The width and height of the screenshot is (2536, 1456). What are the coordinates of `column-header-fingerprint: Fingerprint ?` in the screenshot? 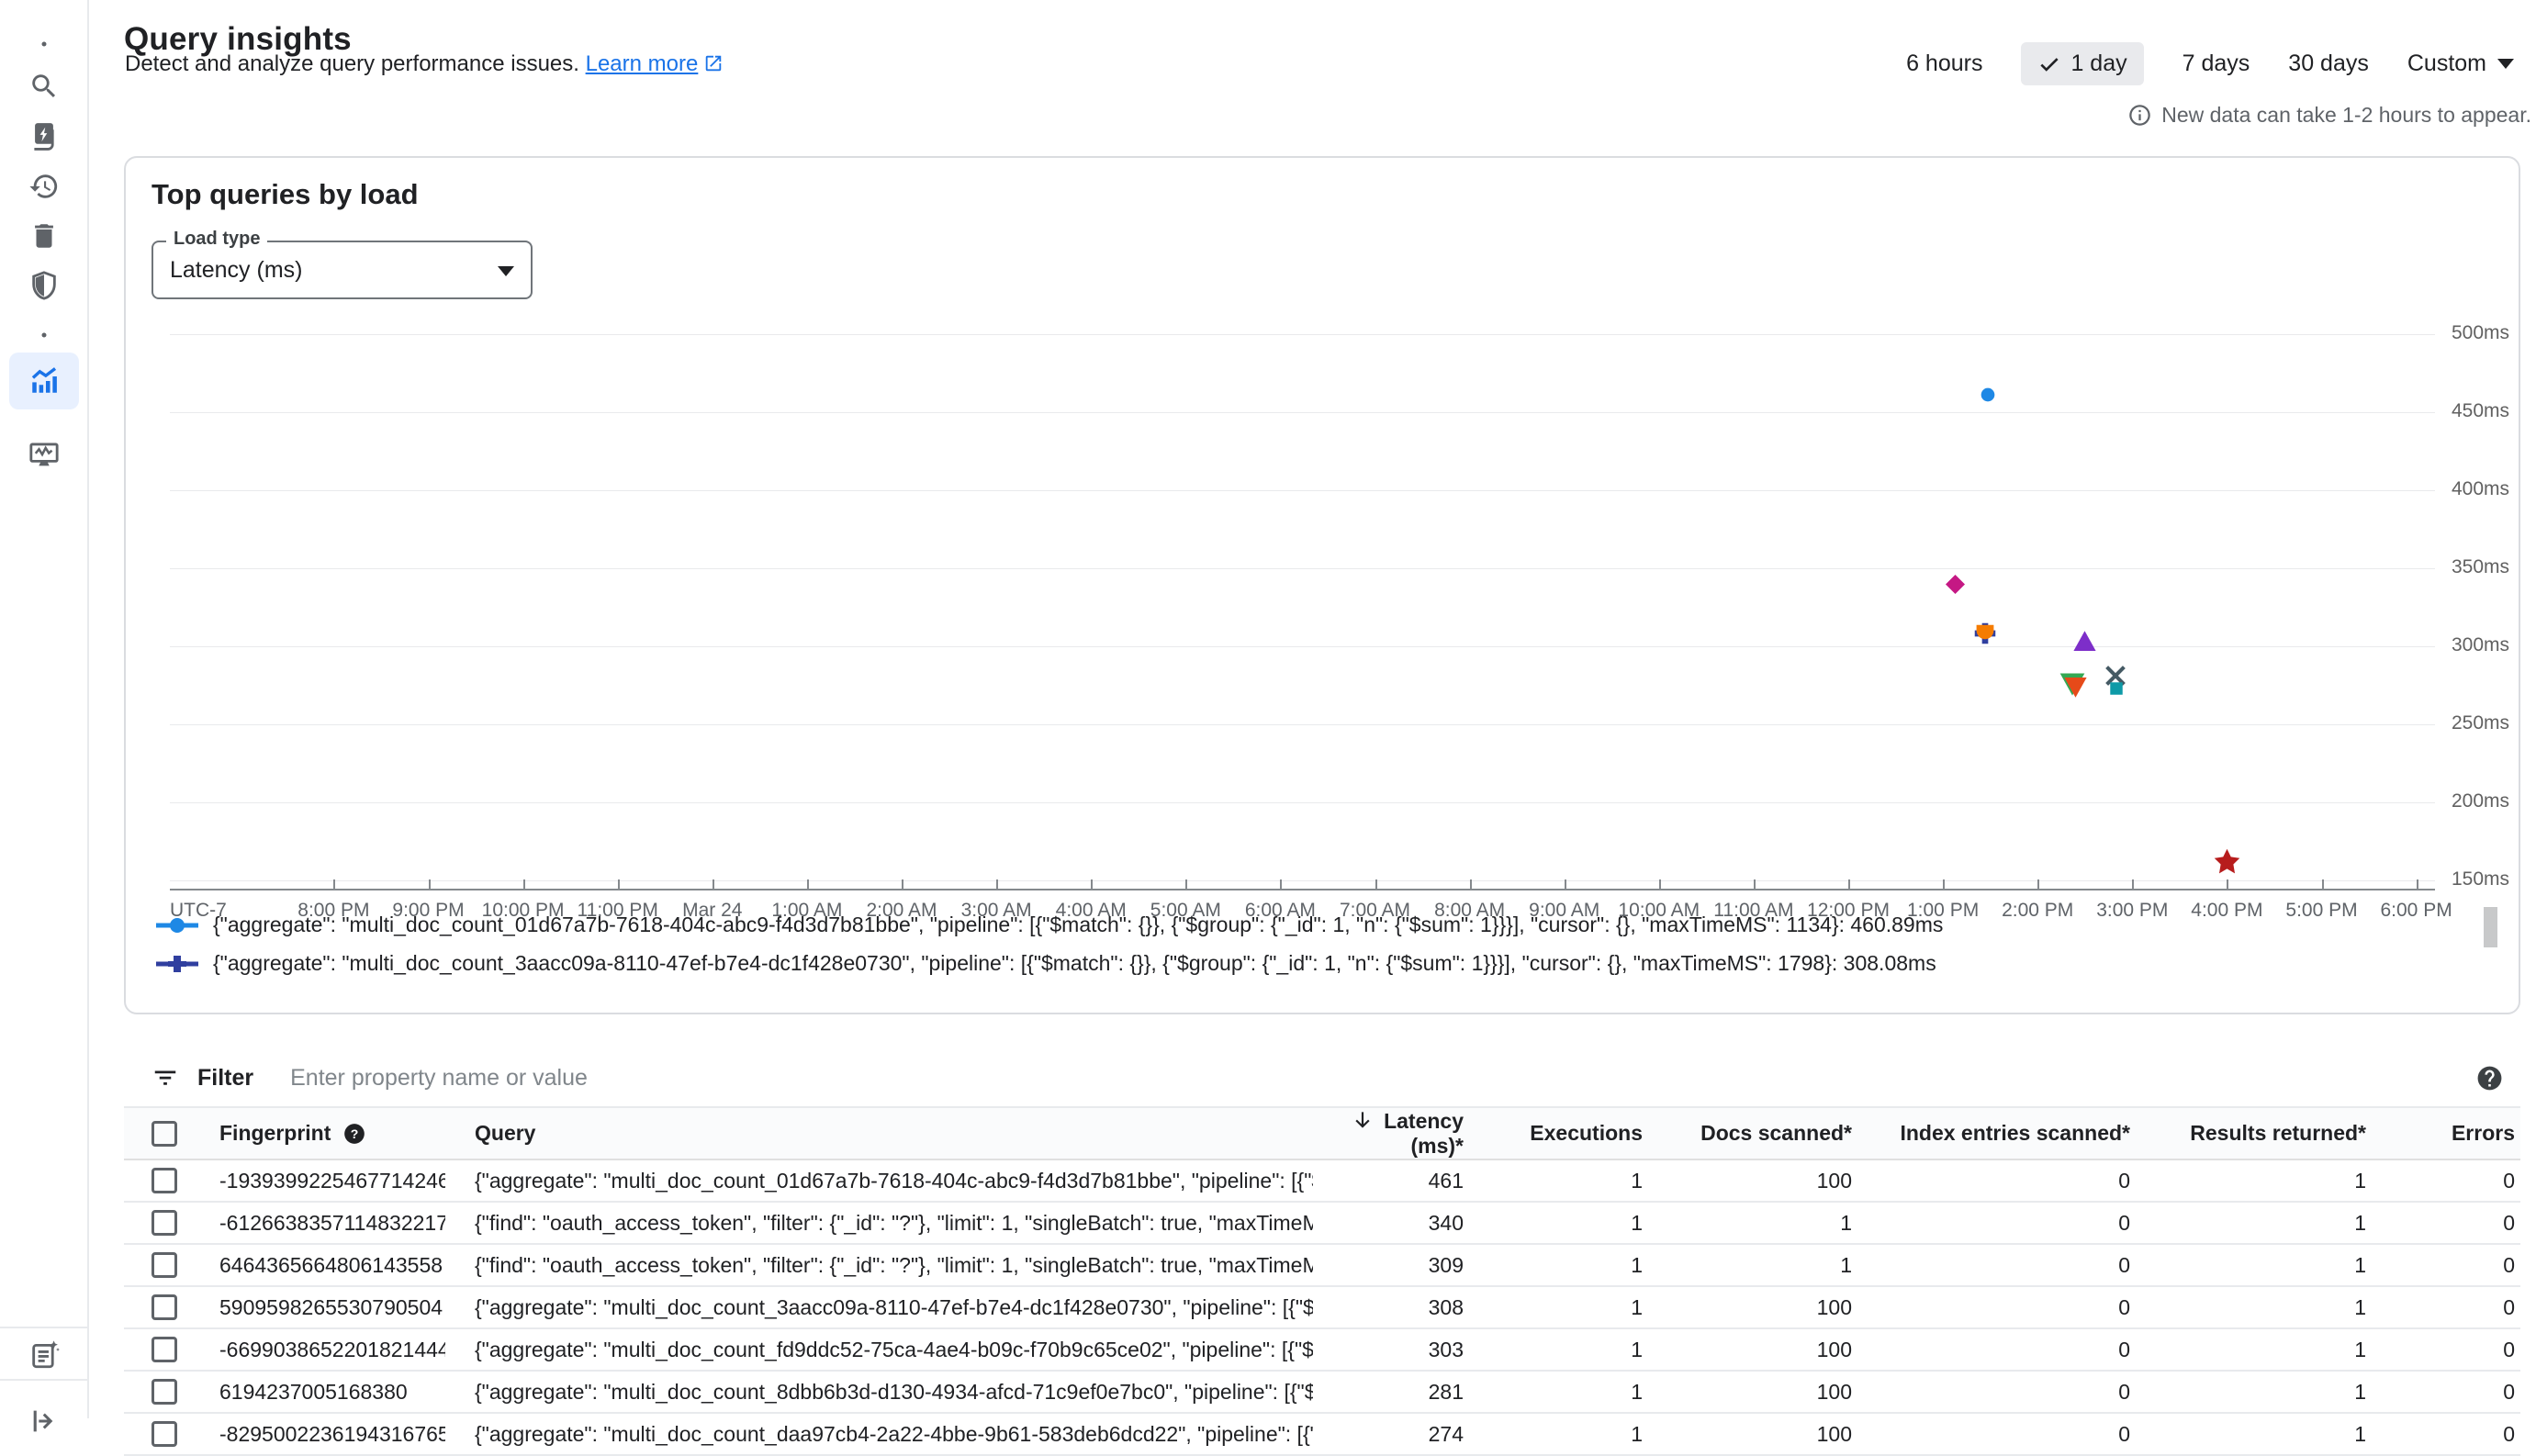 It's located at (316, 1133).